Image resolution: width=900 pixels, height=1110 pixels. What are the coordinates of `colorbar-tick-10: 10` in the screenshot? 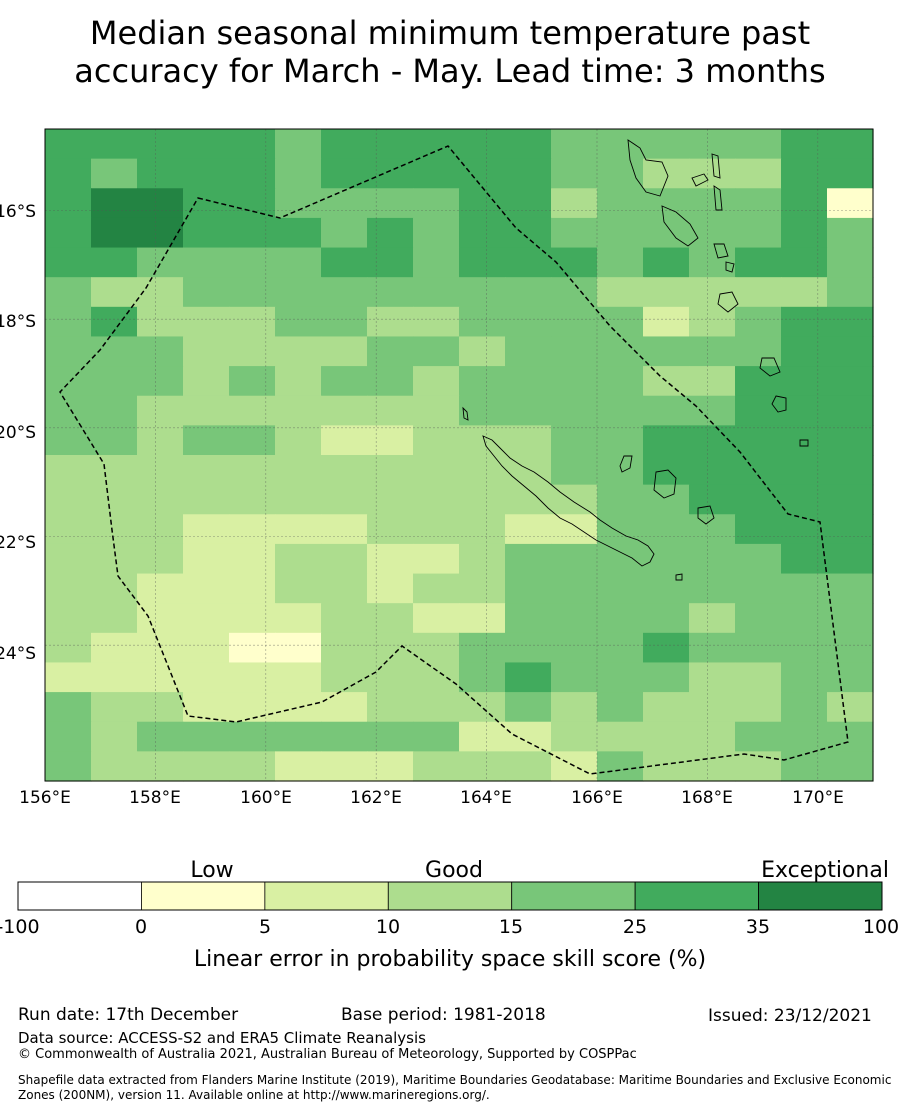 It's located at (388, 927).